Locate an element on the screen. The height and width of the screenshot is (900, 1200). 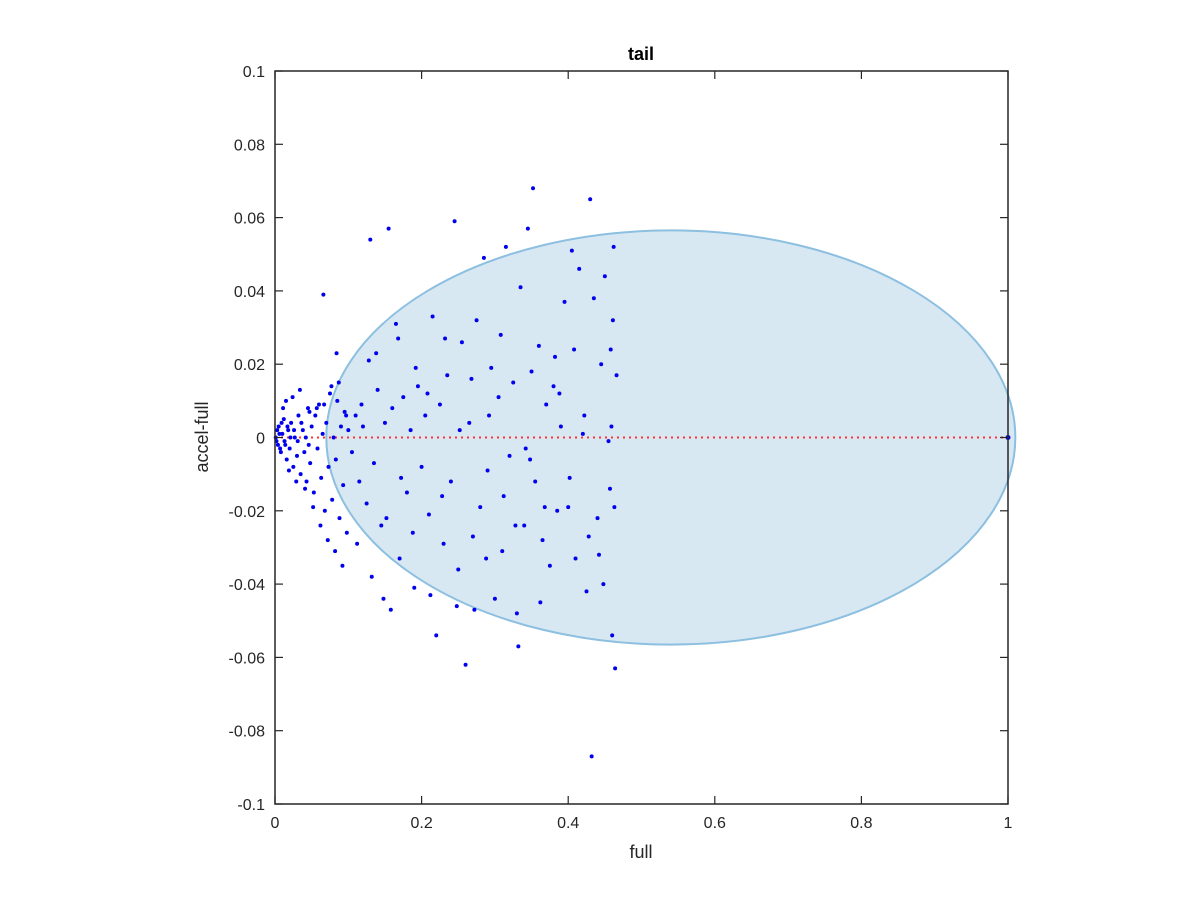
x-tick-label: 0.6 is located at coordinates (715, 823).